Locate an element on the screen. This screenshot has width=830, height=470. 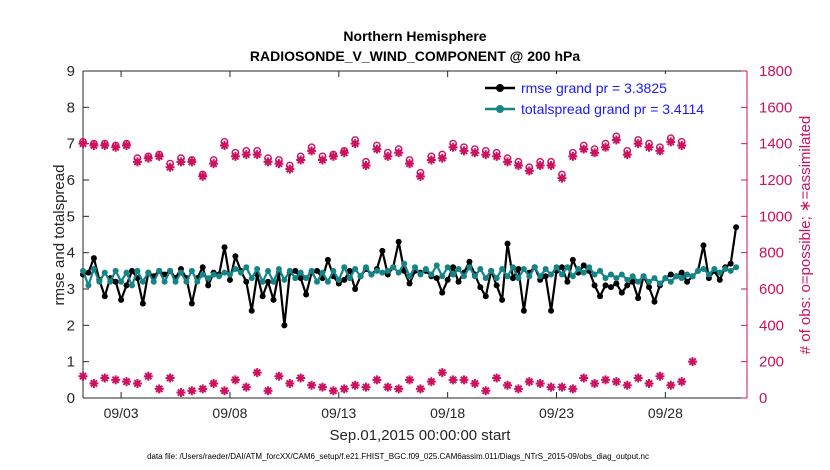
legend-label-rmse: rmse grand pr = 3.3825 is located at coordinates (594, 88).